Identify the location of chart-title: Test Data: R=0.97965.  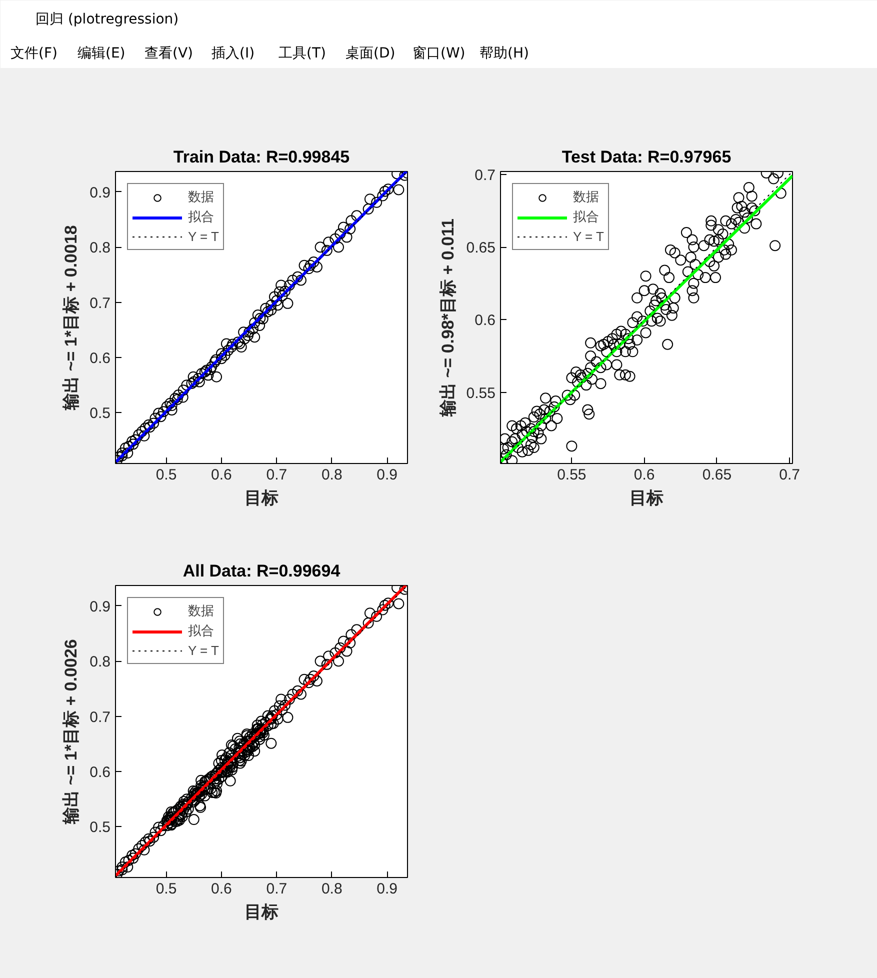
(647, 157).